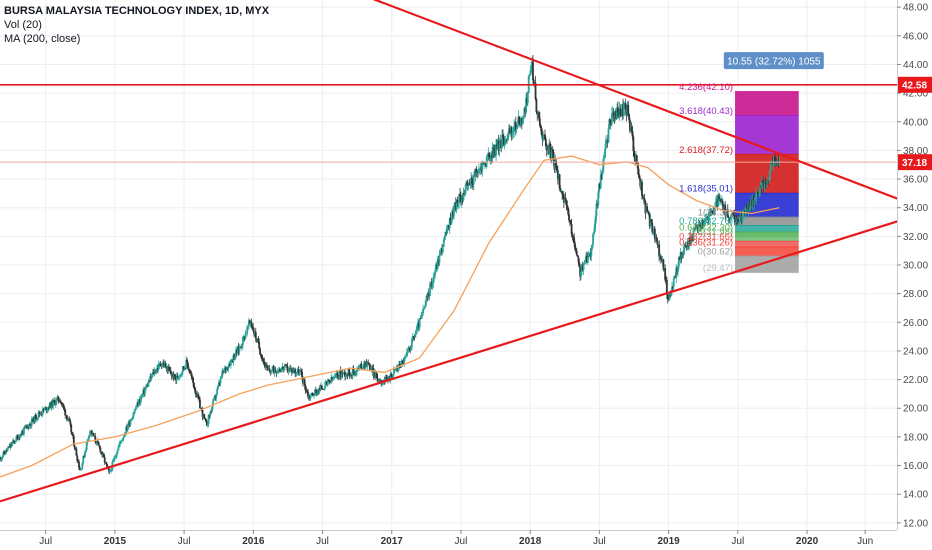 This screenshot has width=932, height=550. I want to click on measure-tag: 10.55 (32.72%) 1055, so click(773, 61).